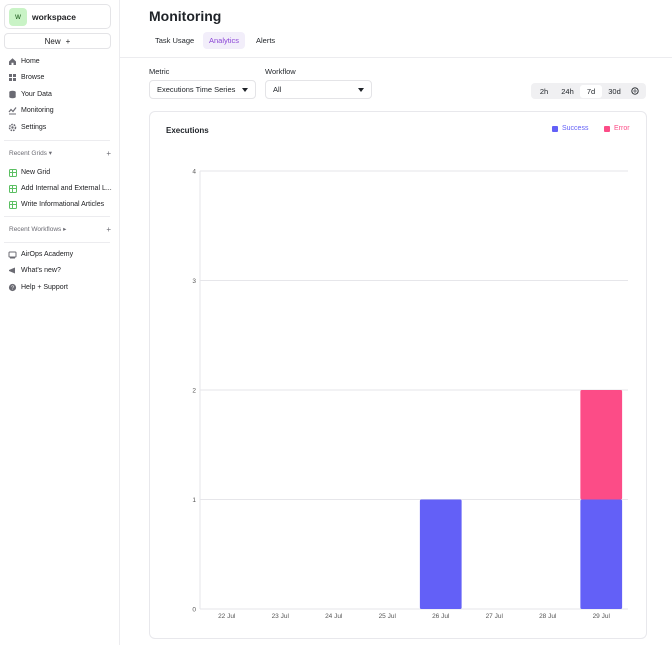 The width and height of the screenshot is (672, 645). What do you see at coordinates (194, 610) in the screenshot?
I see `y-tick-label: 0` at bounding box center [194, 610].